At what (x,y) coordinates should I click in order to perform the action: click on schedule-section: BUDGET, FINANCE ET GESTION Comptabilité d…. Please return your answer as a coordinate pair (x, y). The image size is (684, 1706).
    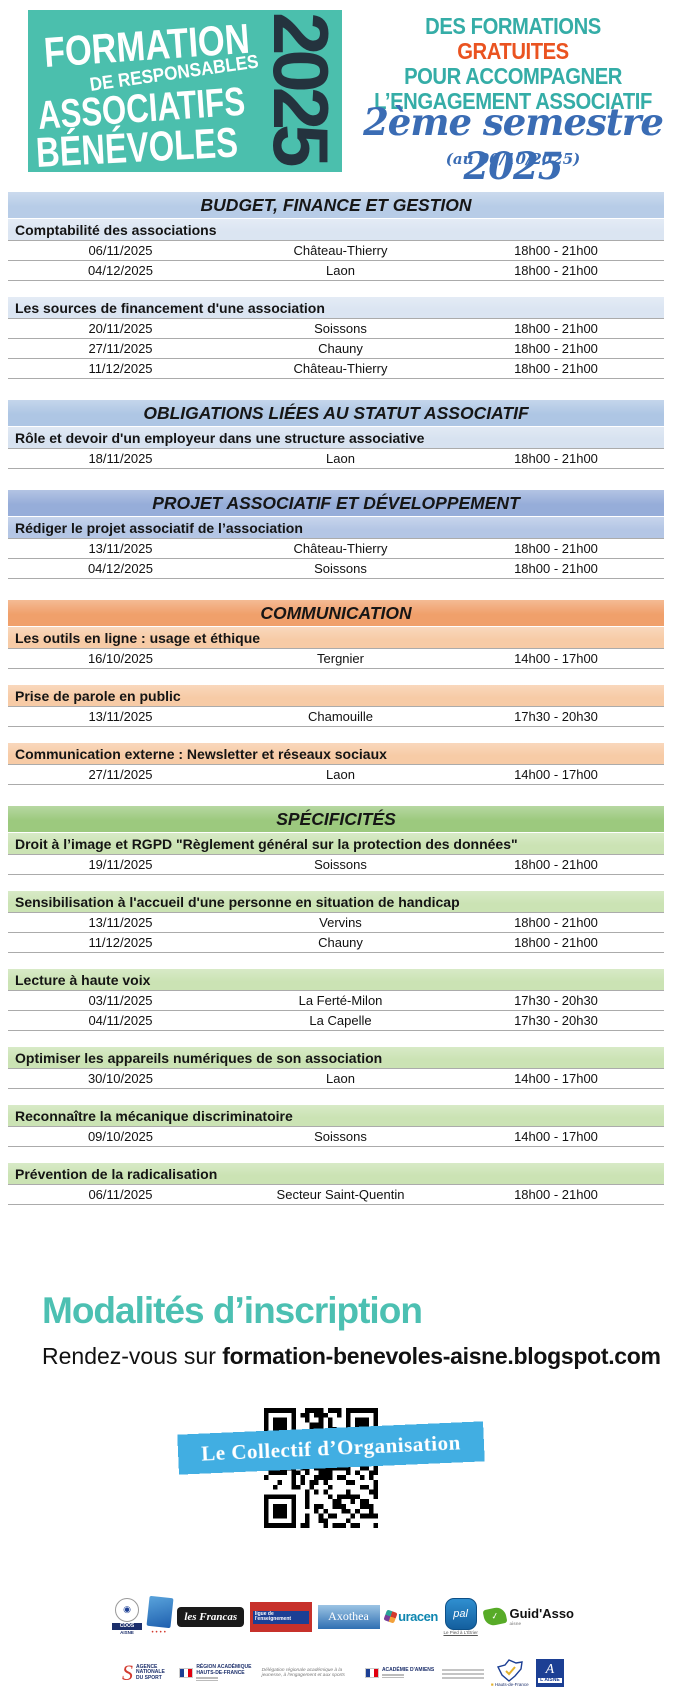
    Looking at the image, I should click on (336, 285).